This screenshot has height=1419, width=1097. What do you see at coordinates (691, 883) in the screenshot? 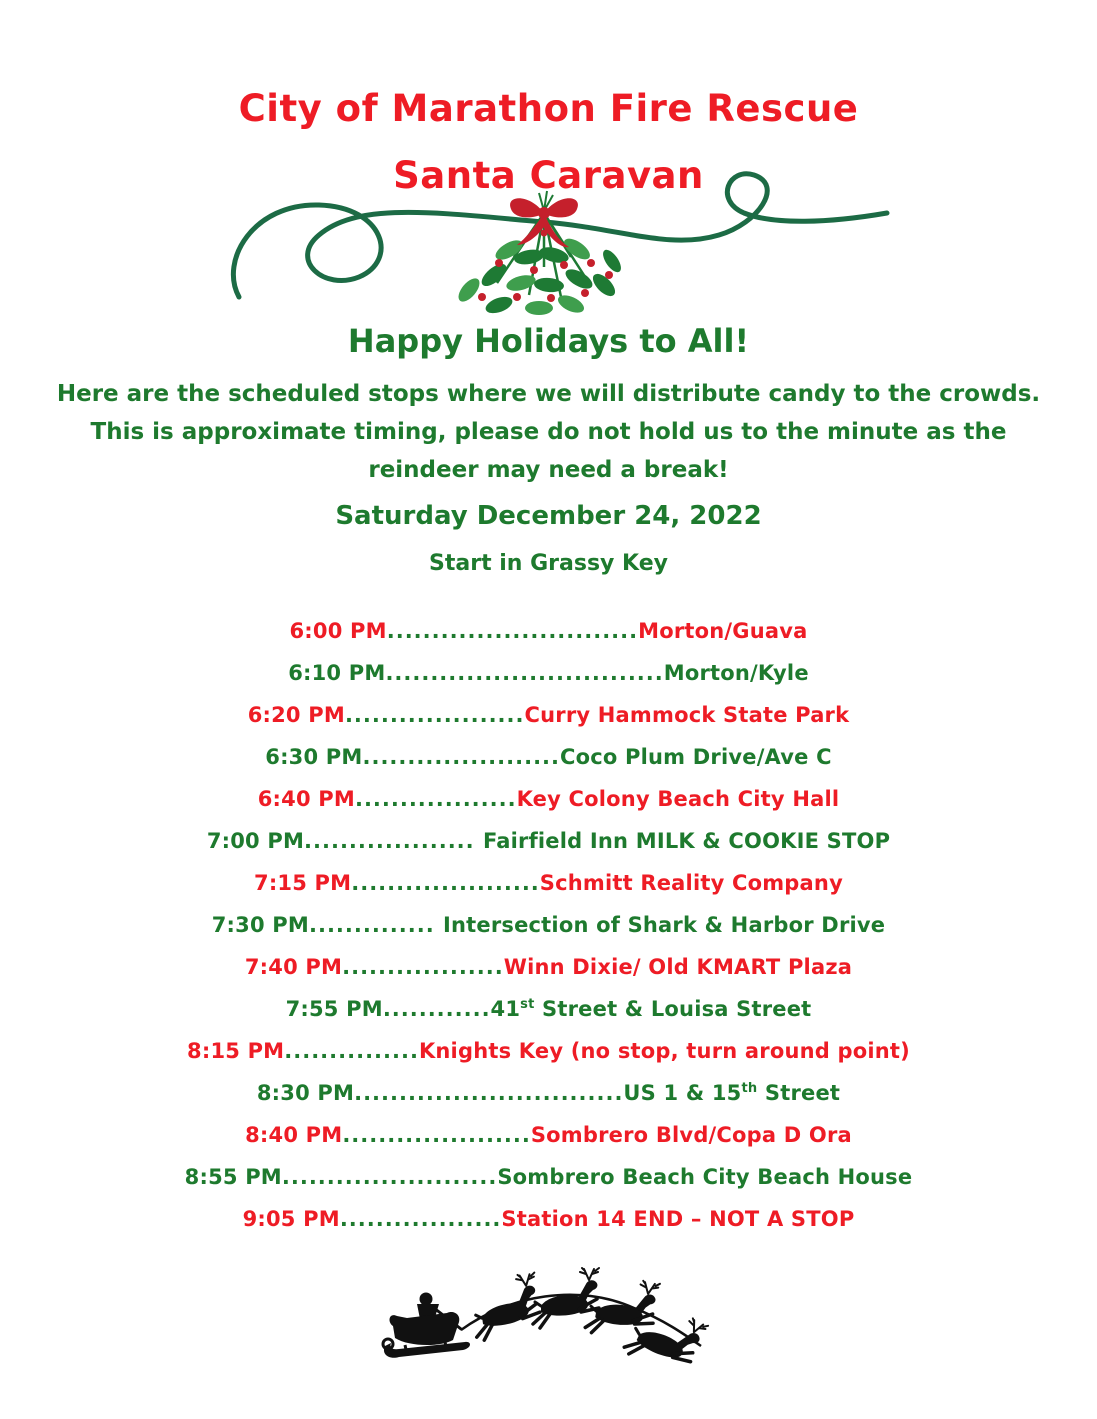
I see `stop-location: Schmitt Reality Company` at bounding box center [691, 883].